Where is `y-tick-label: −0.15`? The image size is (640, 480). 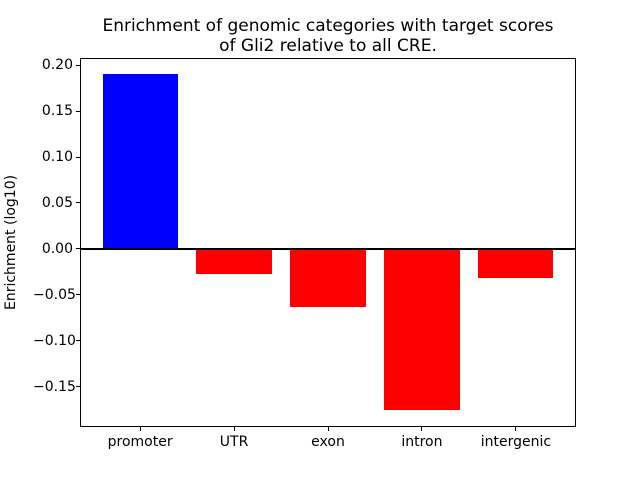 y-tick-label: −0.15 is located at coordinates (54, 386).